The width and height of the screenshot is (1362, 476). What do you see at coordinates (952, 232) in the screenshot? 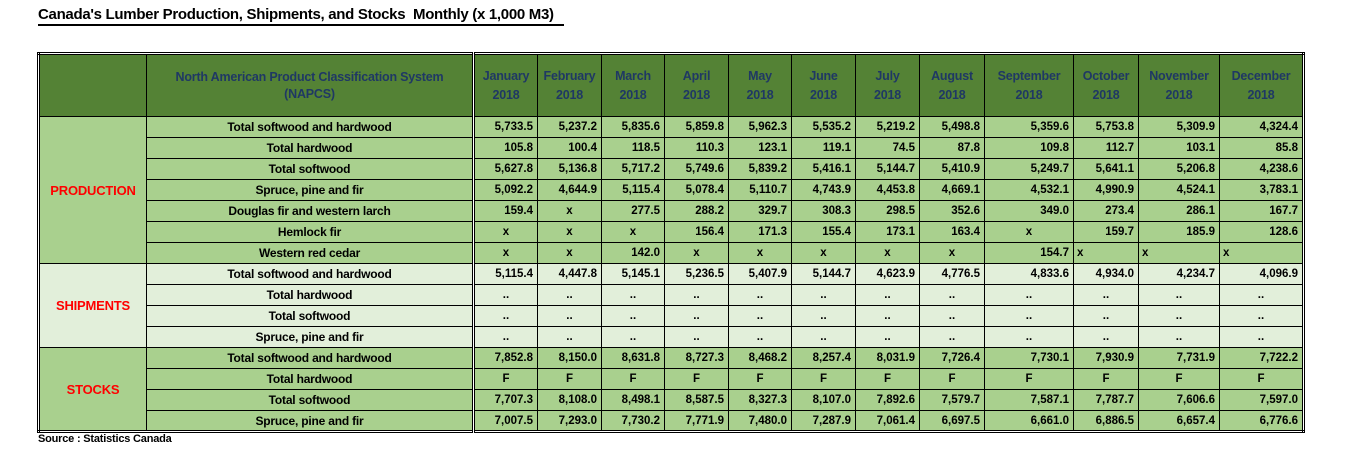
I see `data-cell: 163.4` at bounding box center [952, 232].